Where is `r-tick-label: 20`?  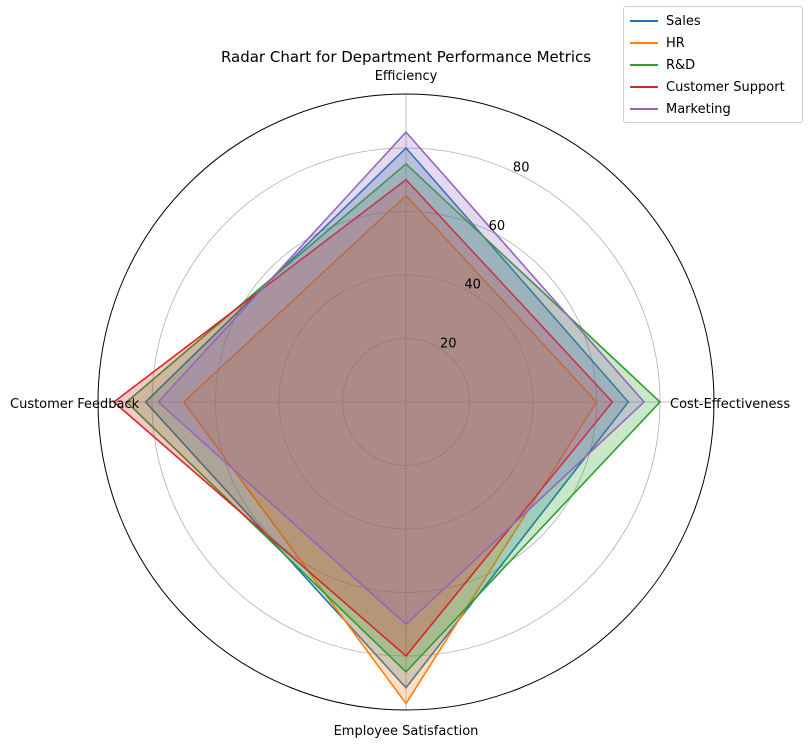 r-tick-label: 20 is located at coordinates (448, 343).